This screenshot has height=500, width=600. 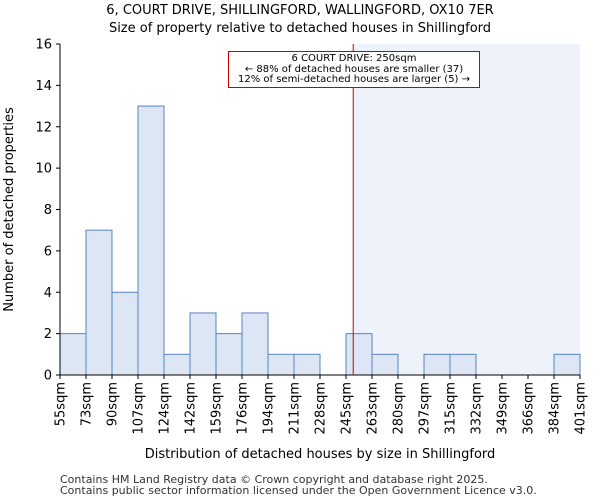 I want to click on annotation-line-1: 6 COURT DRIVE: 250sqm, so click(x=354, y=58).